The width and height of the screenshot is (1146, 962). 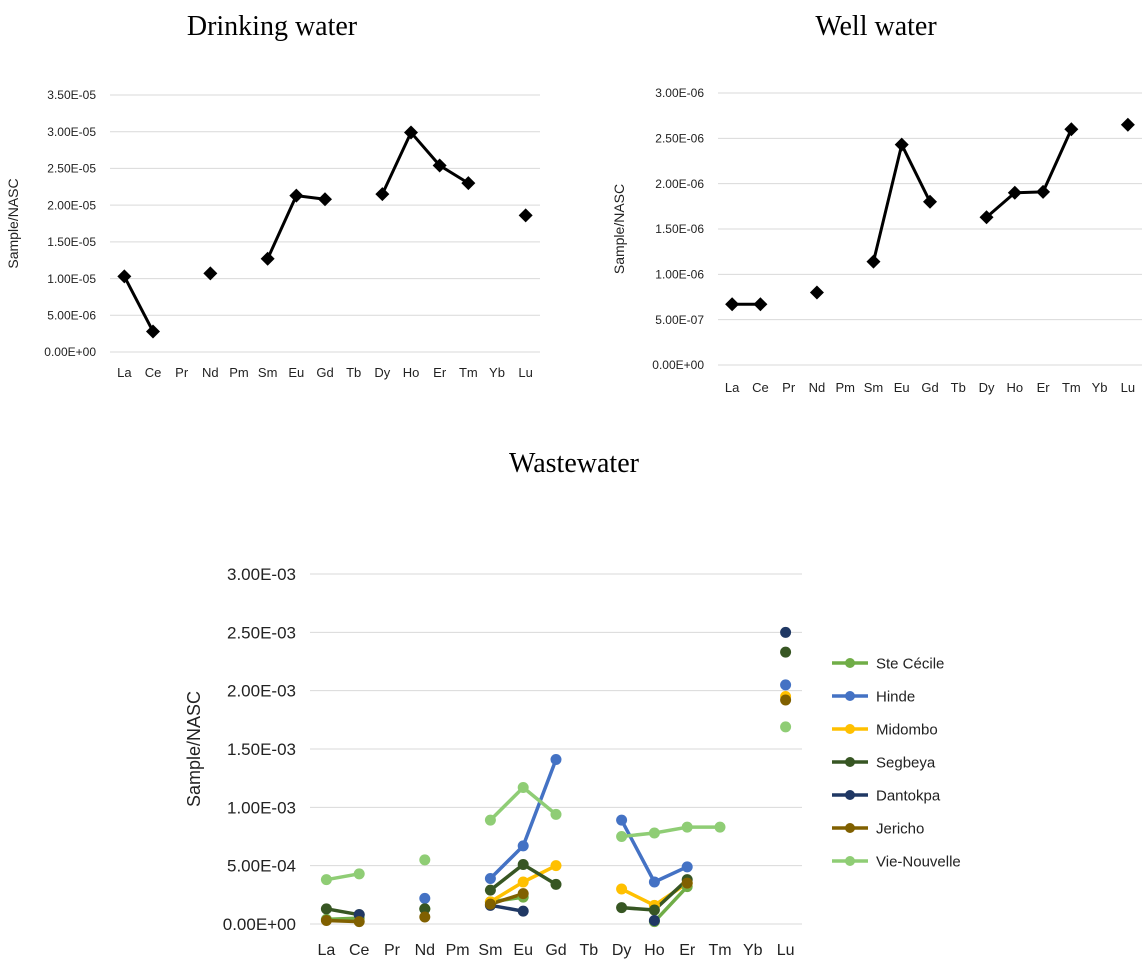 I want to click on series-dantokpa, so click(x=506, y=908).